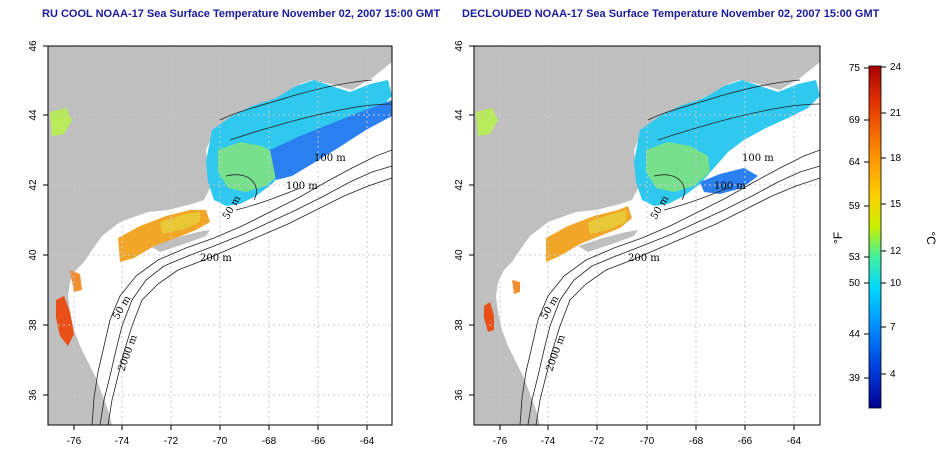 The width and height of the screenshot is (950, 475). Describe the element at coordinates (855, 334) in the screenshot. I see `colorbar-f-tick-44: 44` at that location.